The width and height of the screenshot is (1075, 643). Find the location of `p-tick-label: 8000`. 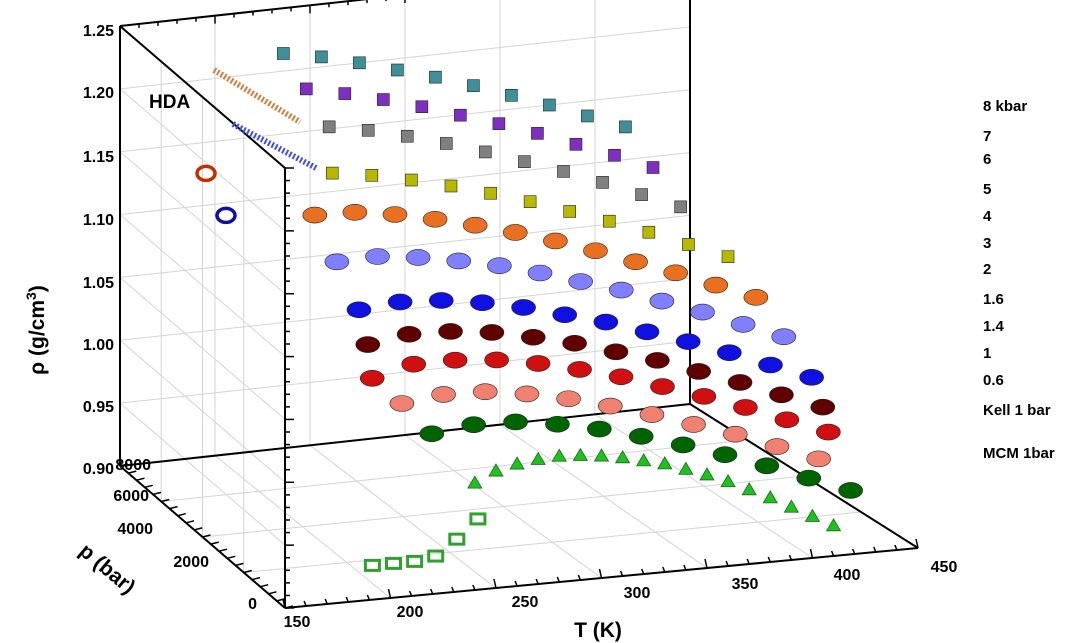

p-tick-label: 8000 is located at coordinates (133, 465).